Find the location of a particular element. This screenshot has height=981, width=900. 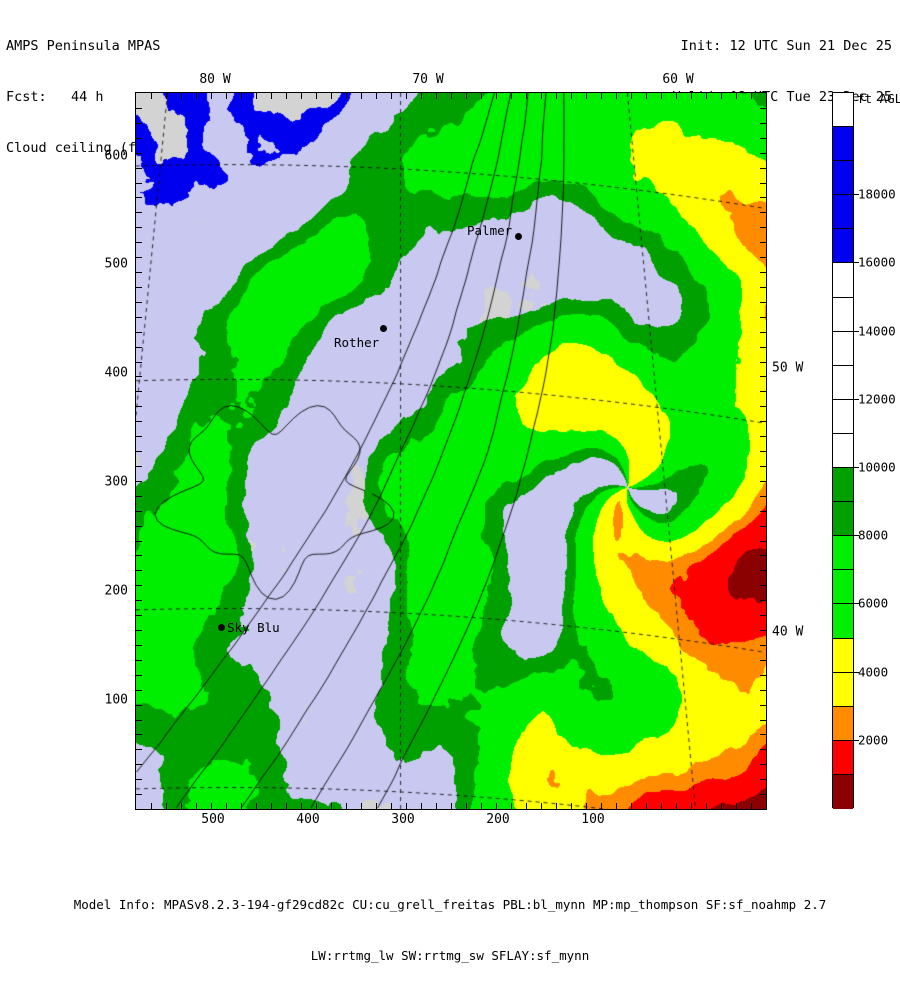

colorbar-tick-label: 8000 is located at coordinates (873, 535).